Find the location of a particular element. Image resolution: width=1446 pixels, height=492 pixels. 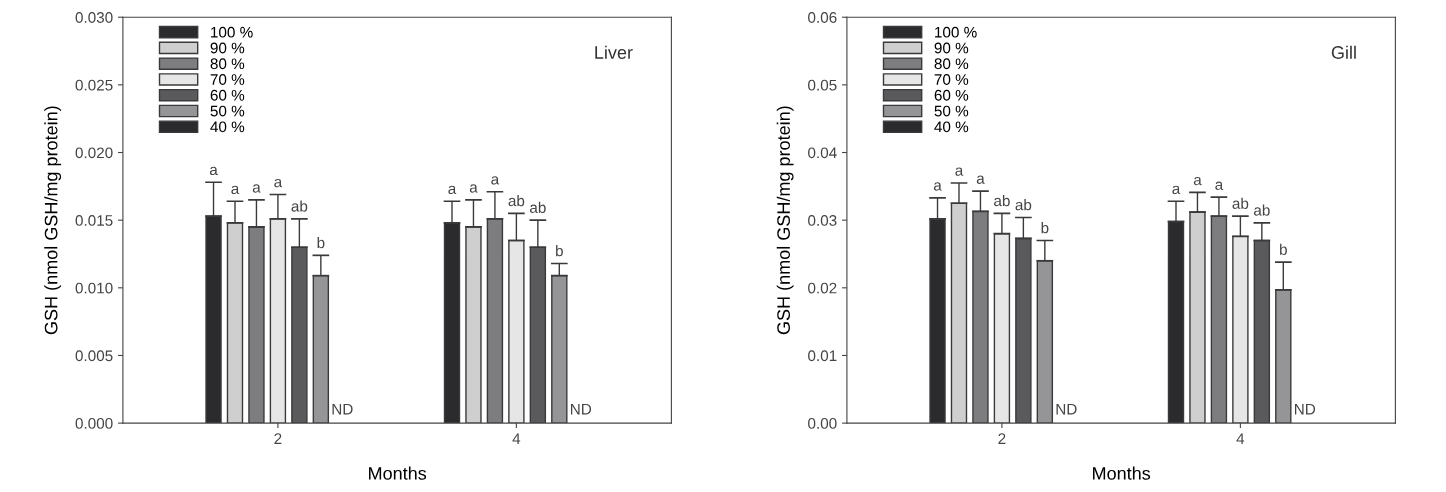

y-tick-label: 0.020 is located at coordinates (94, 153).